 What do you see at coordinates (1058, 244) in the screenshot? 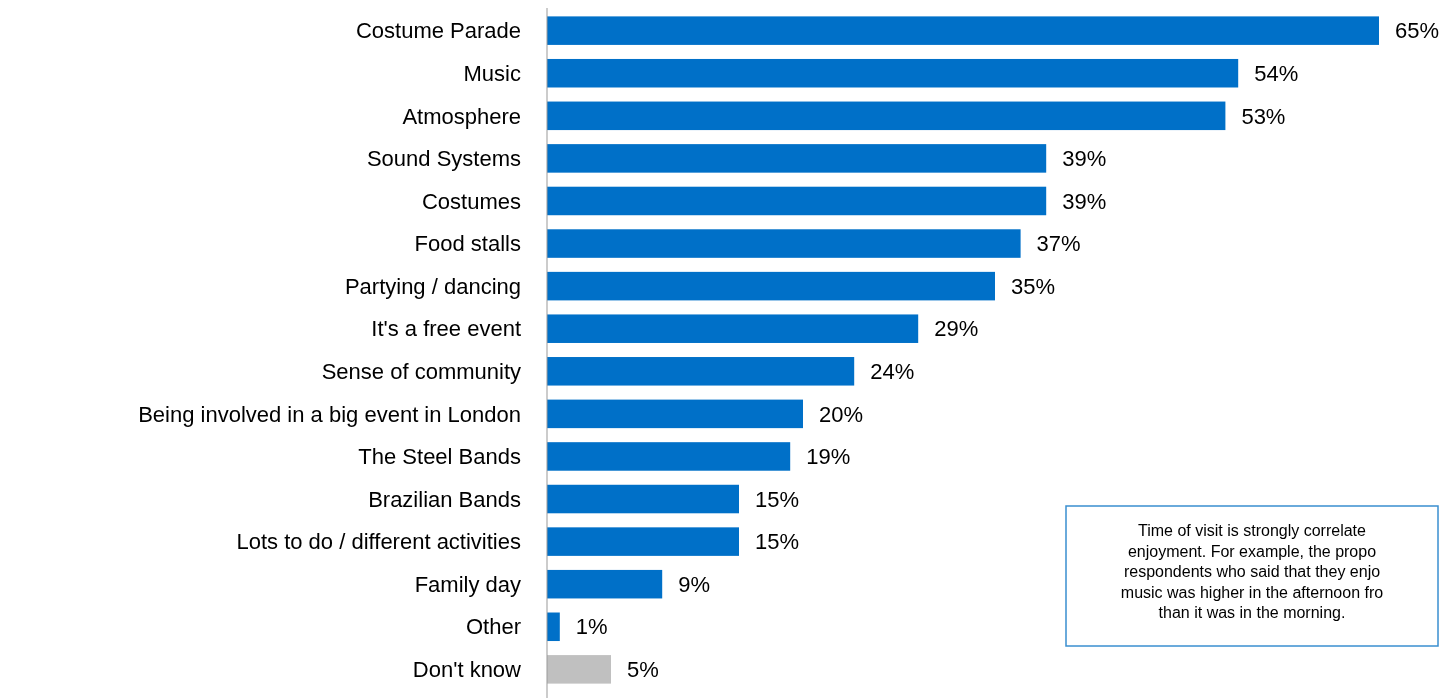
I see `data-label: 37%` at bounding box center [1058, 244].